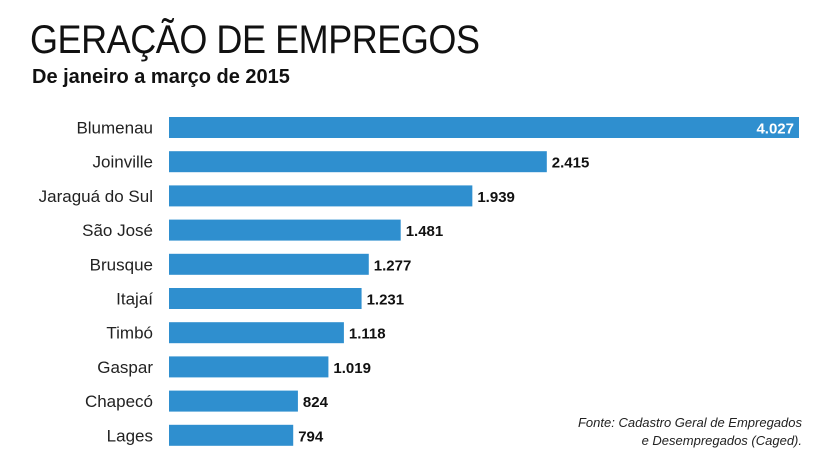  I want to click on source-line-1: Fonte: Cadastro Geral de Empregados, so click(689, 422).